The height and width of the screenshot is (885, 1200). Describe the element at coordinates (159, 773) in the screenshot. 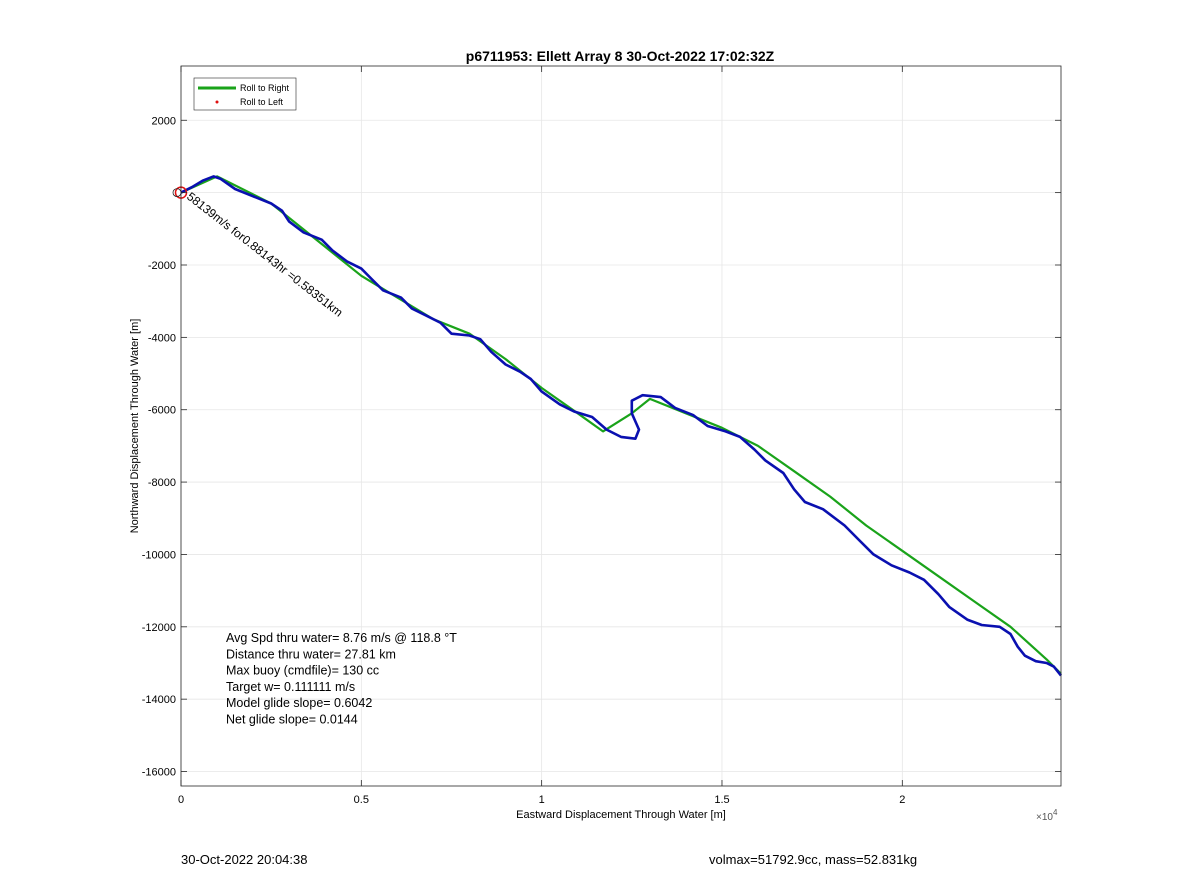

I see `y-tick-label: -16000` at that location.